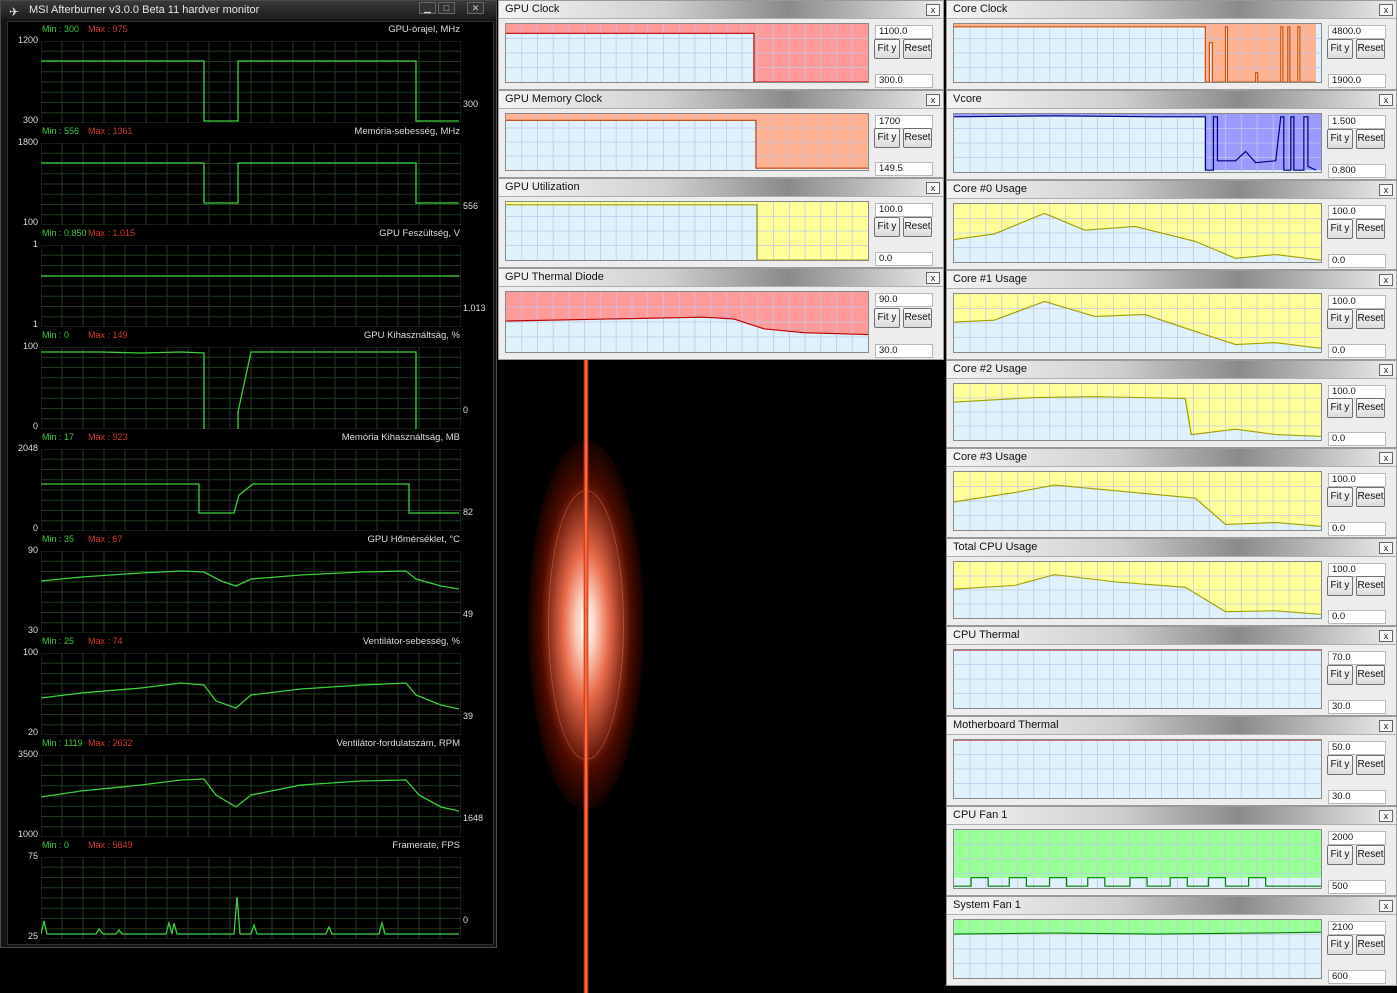 The width and height of the screenshot is (1397, 993). What do you see at coordinates (1171, 636) in the screenshot?
I see `panel-titlebar: CPU Thermal x` at bounding box center [1171, 636].